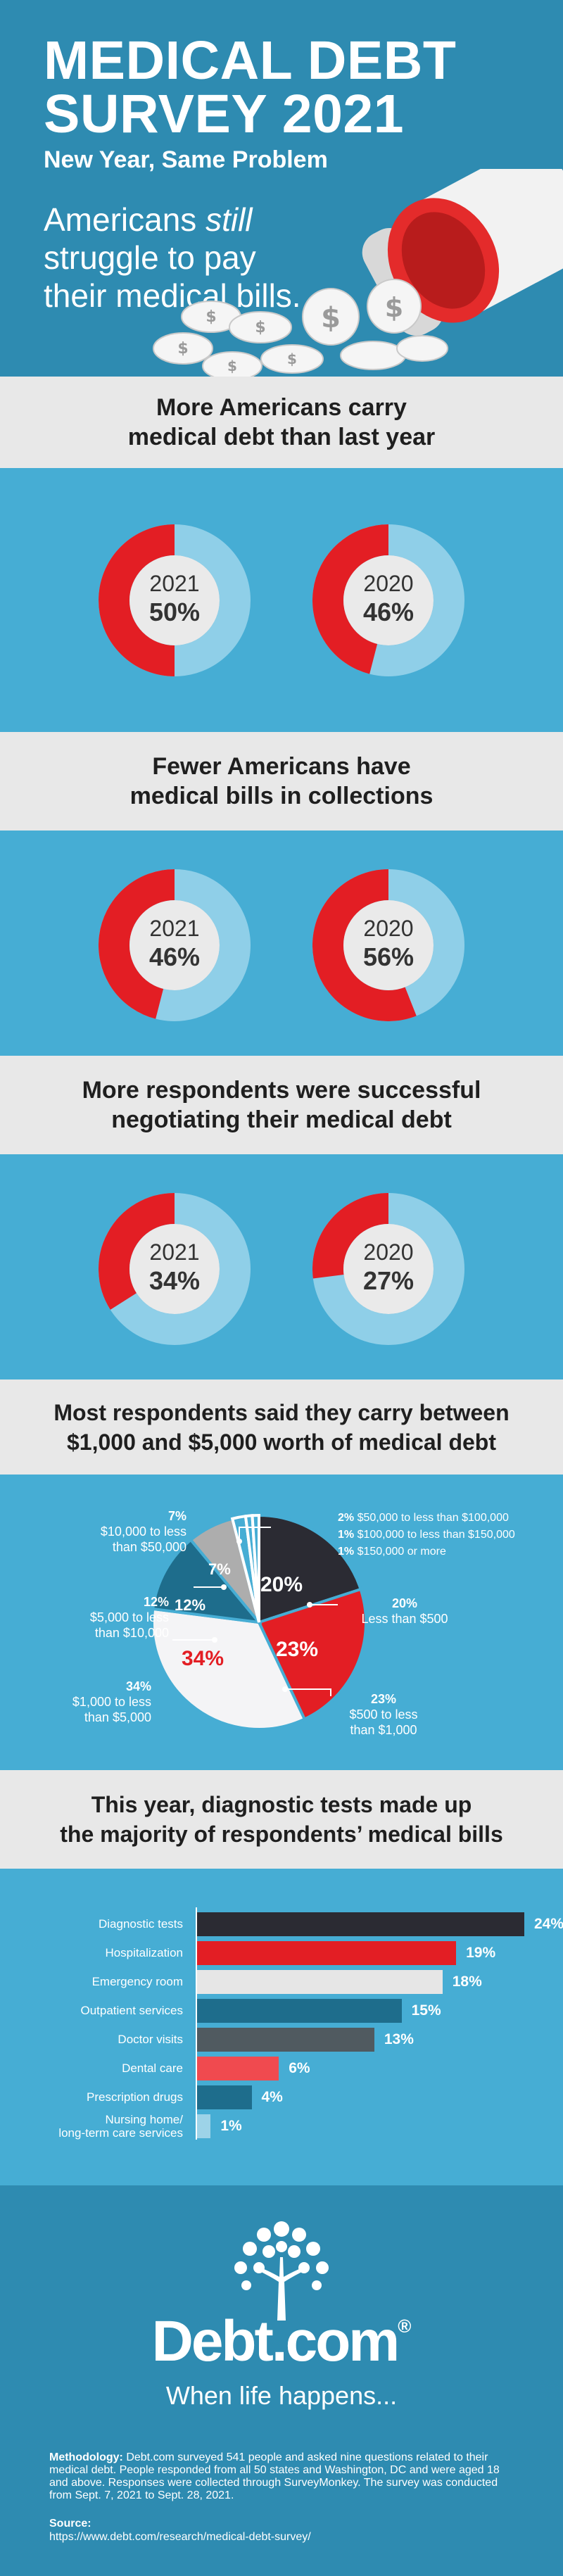 The height and width of the screenshot is (2576, 563). What do you see at coordinates (70, 2524) in the screenshot?
I see `source-label: Source:` at bounding box center [70, 2524].